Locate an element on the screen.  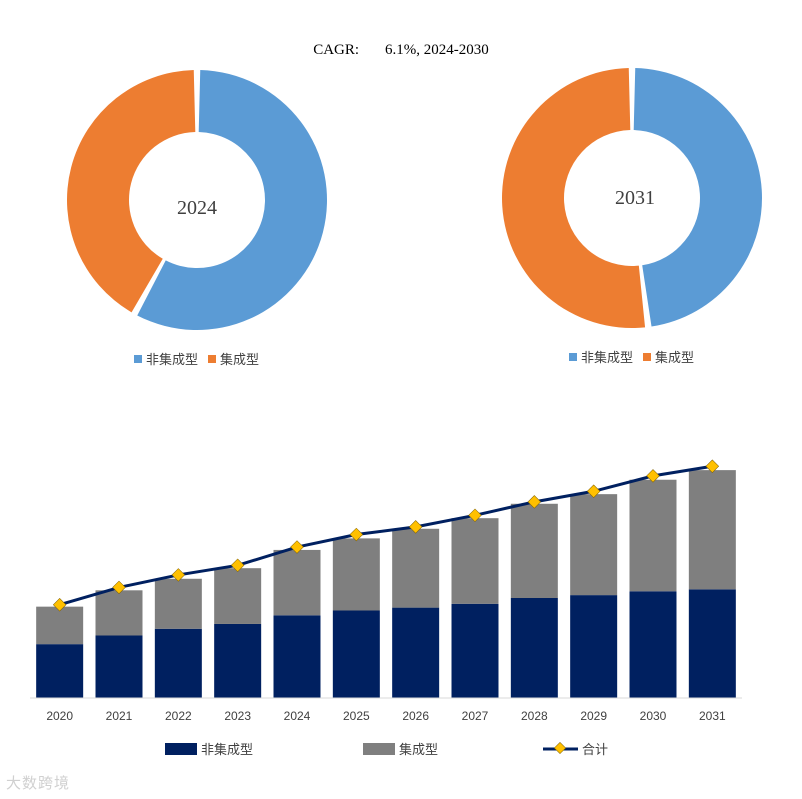
bar-legend: 非集成型 集成型 合计 is located at coordinates (386, 749).